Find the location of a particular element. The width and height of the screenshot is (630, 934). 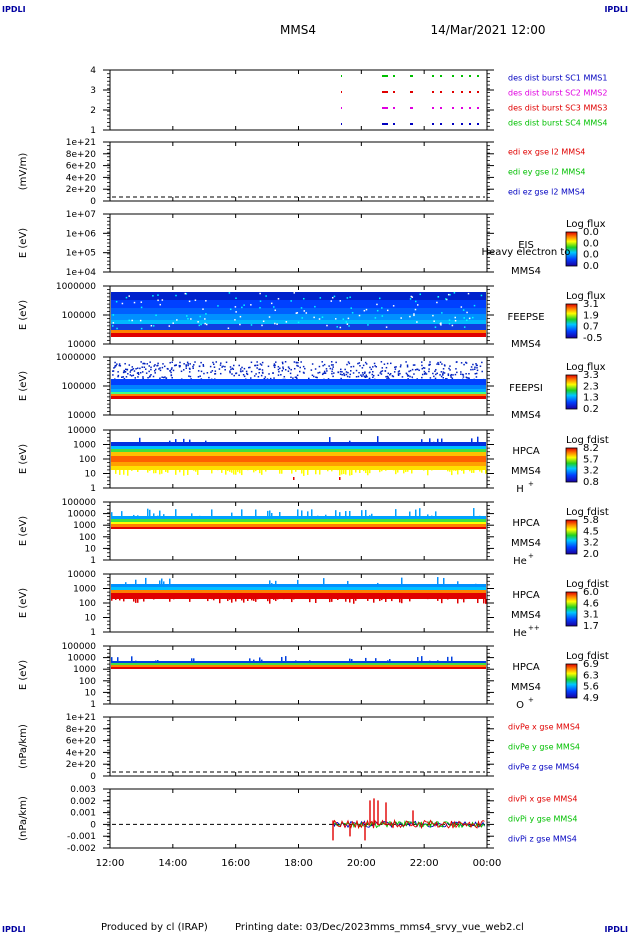

hpca-h-band is located at coordinates (298, 468).